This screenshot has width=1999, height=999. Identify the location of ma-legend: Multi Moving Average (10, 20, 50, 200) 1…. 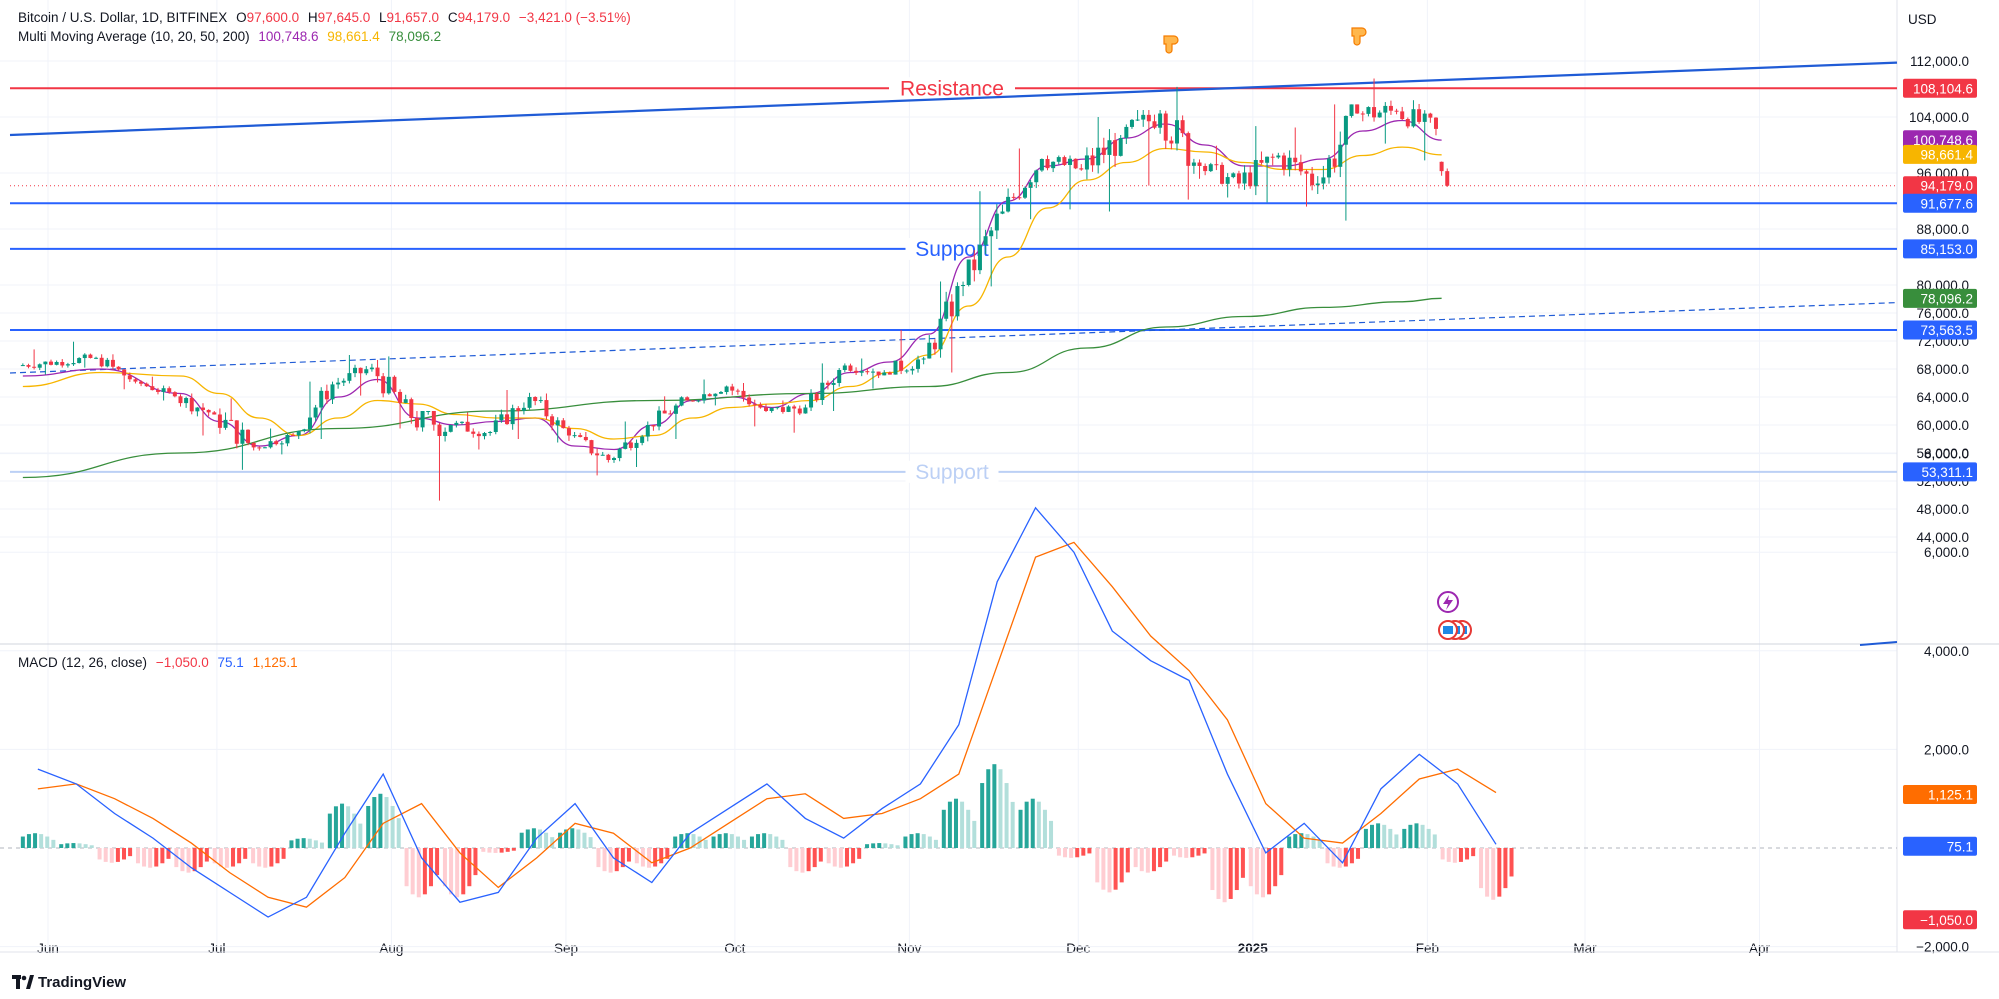
(232, 36).